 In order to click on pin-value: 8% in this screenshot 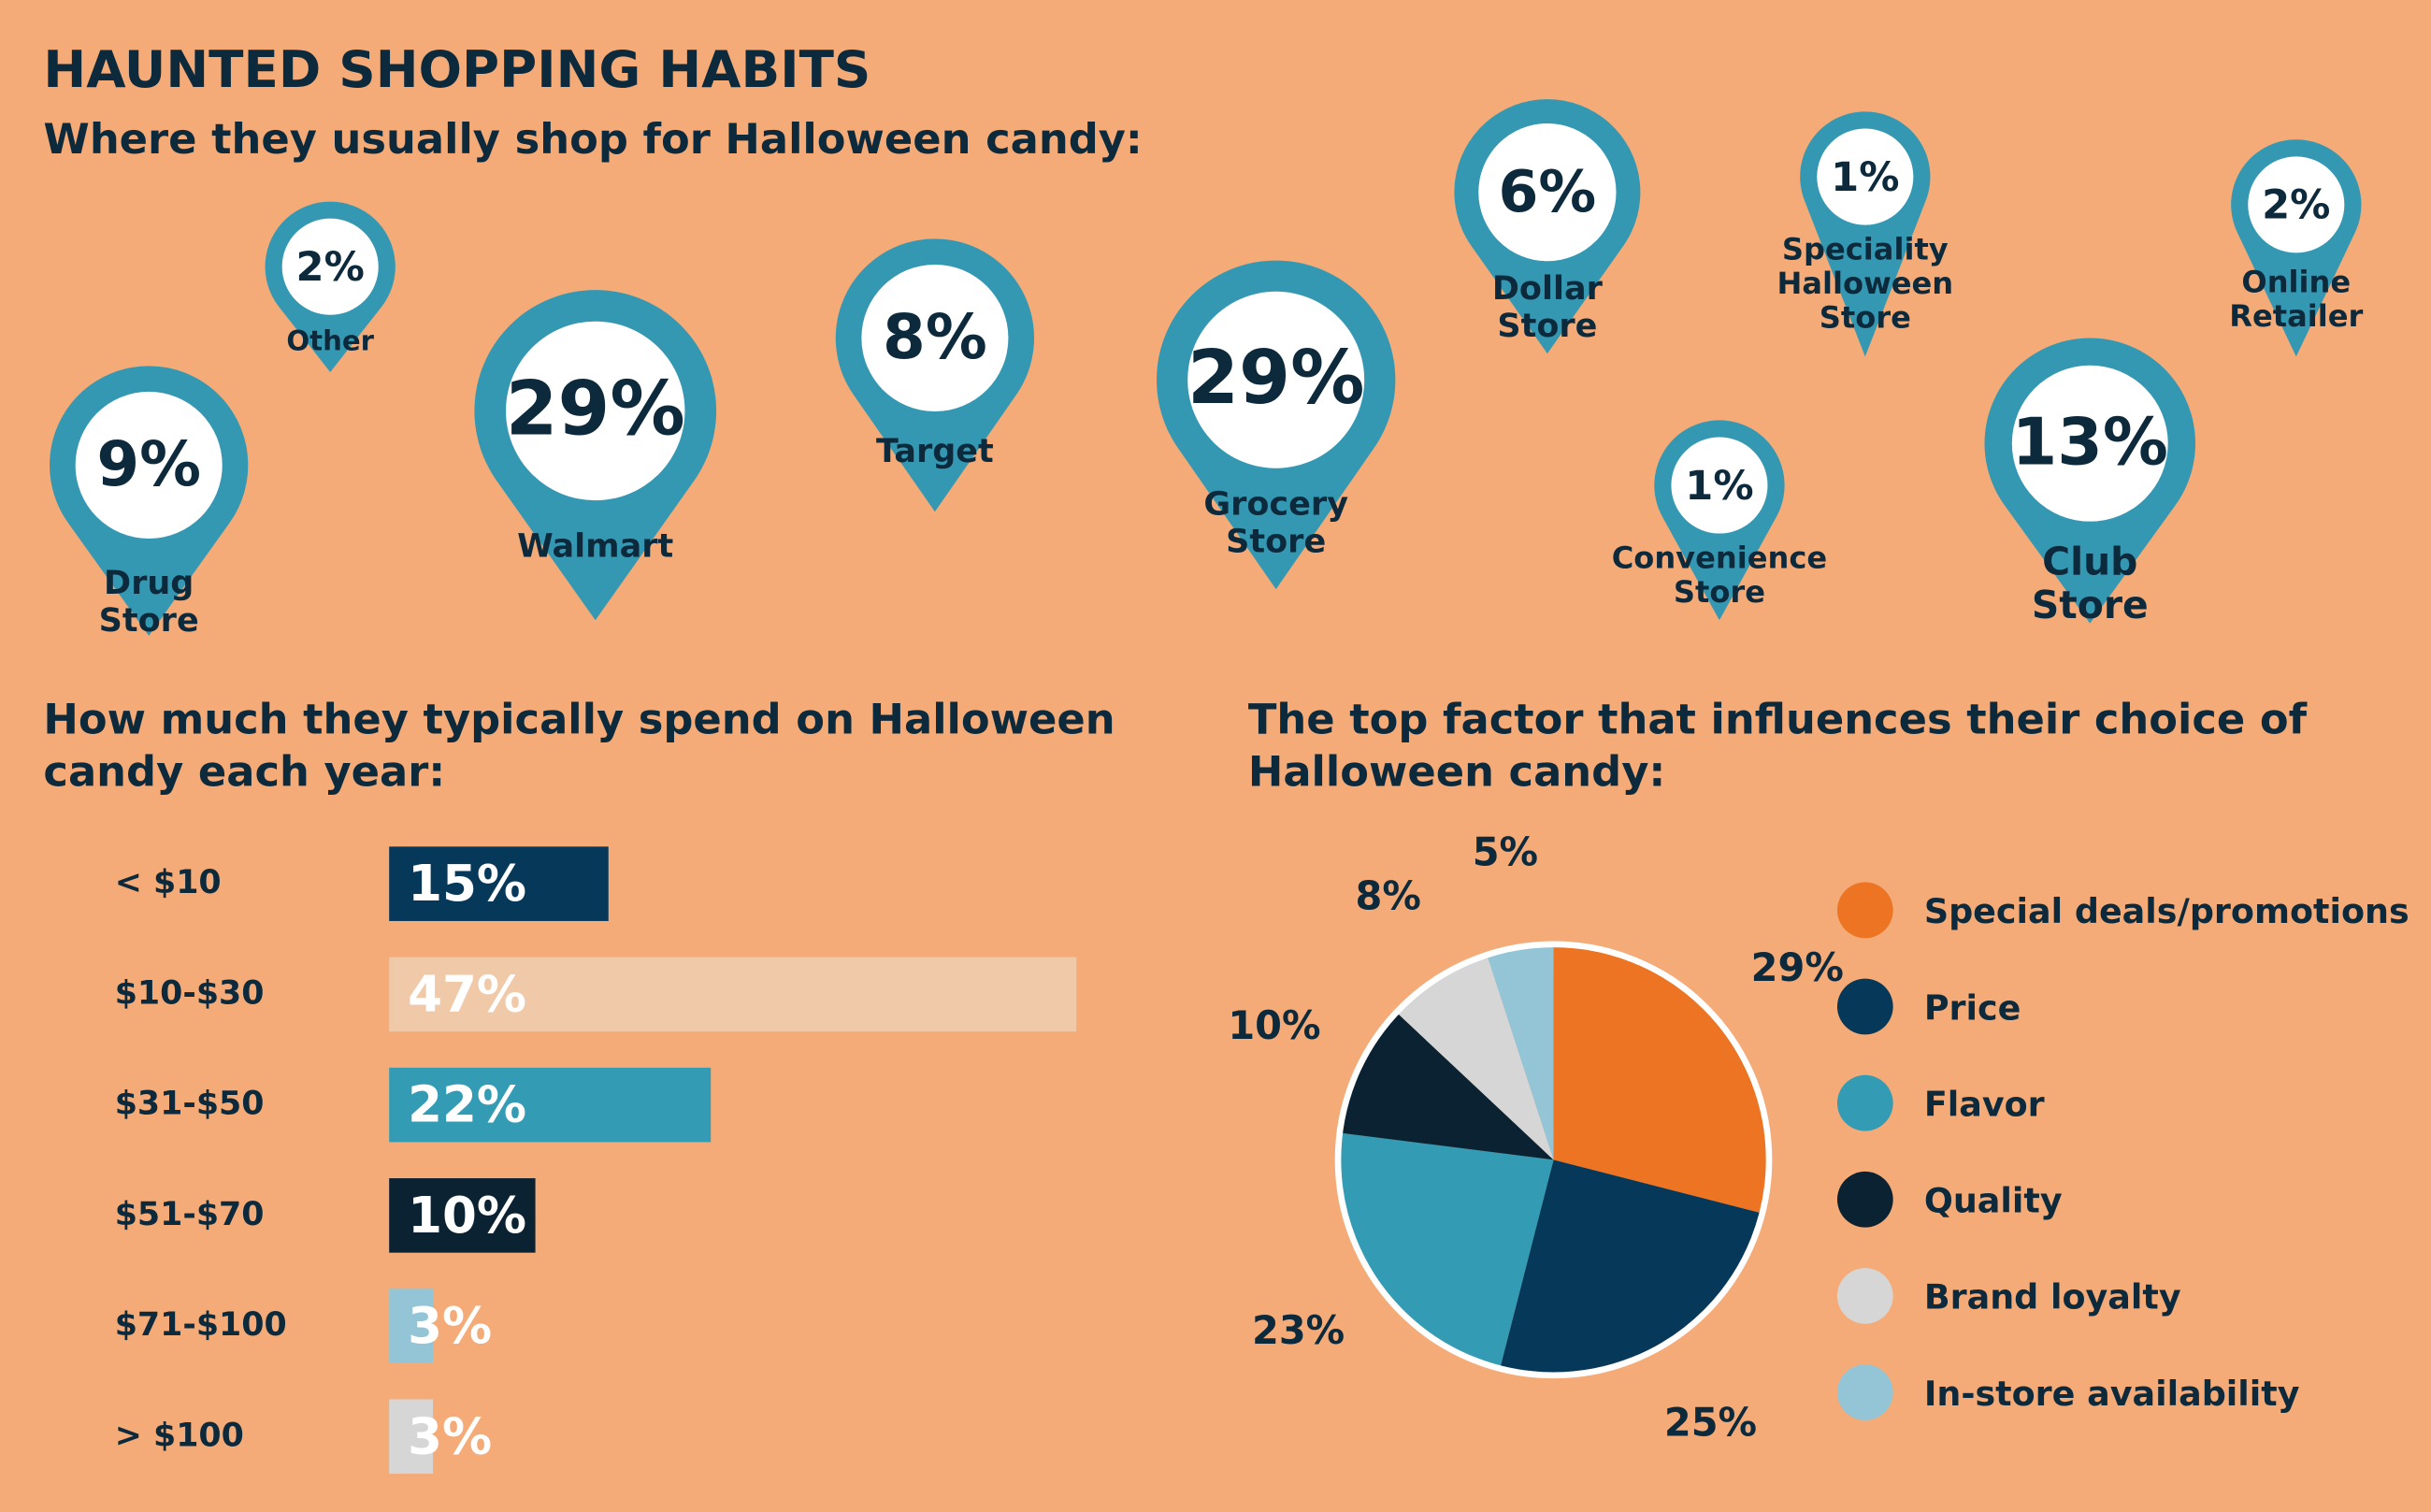, I will do `click(935, 337)`.